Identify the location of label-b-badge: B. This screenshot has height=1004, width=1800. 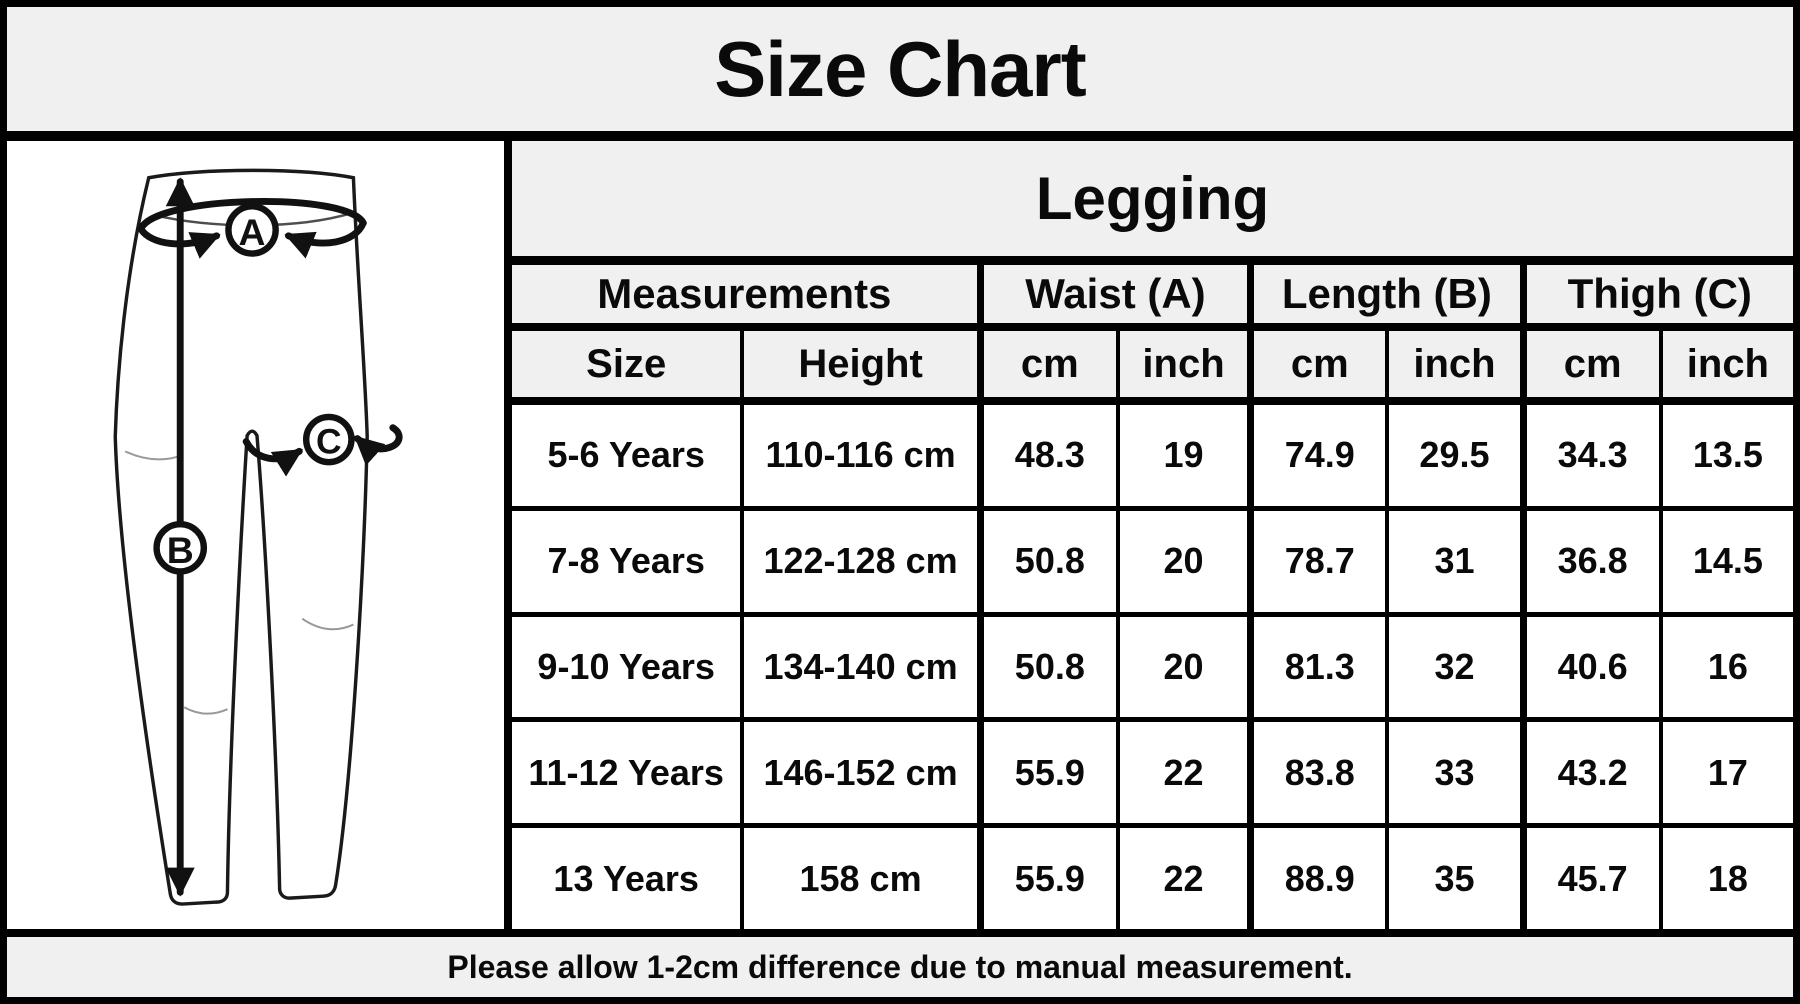
(180, 547).